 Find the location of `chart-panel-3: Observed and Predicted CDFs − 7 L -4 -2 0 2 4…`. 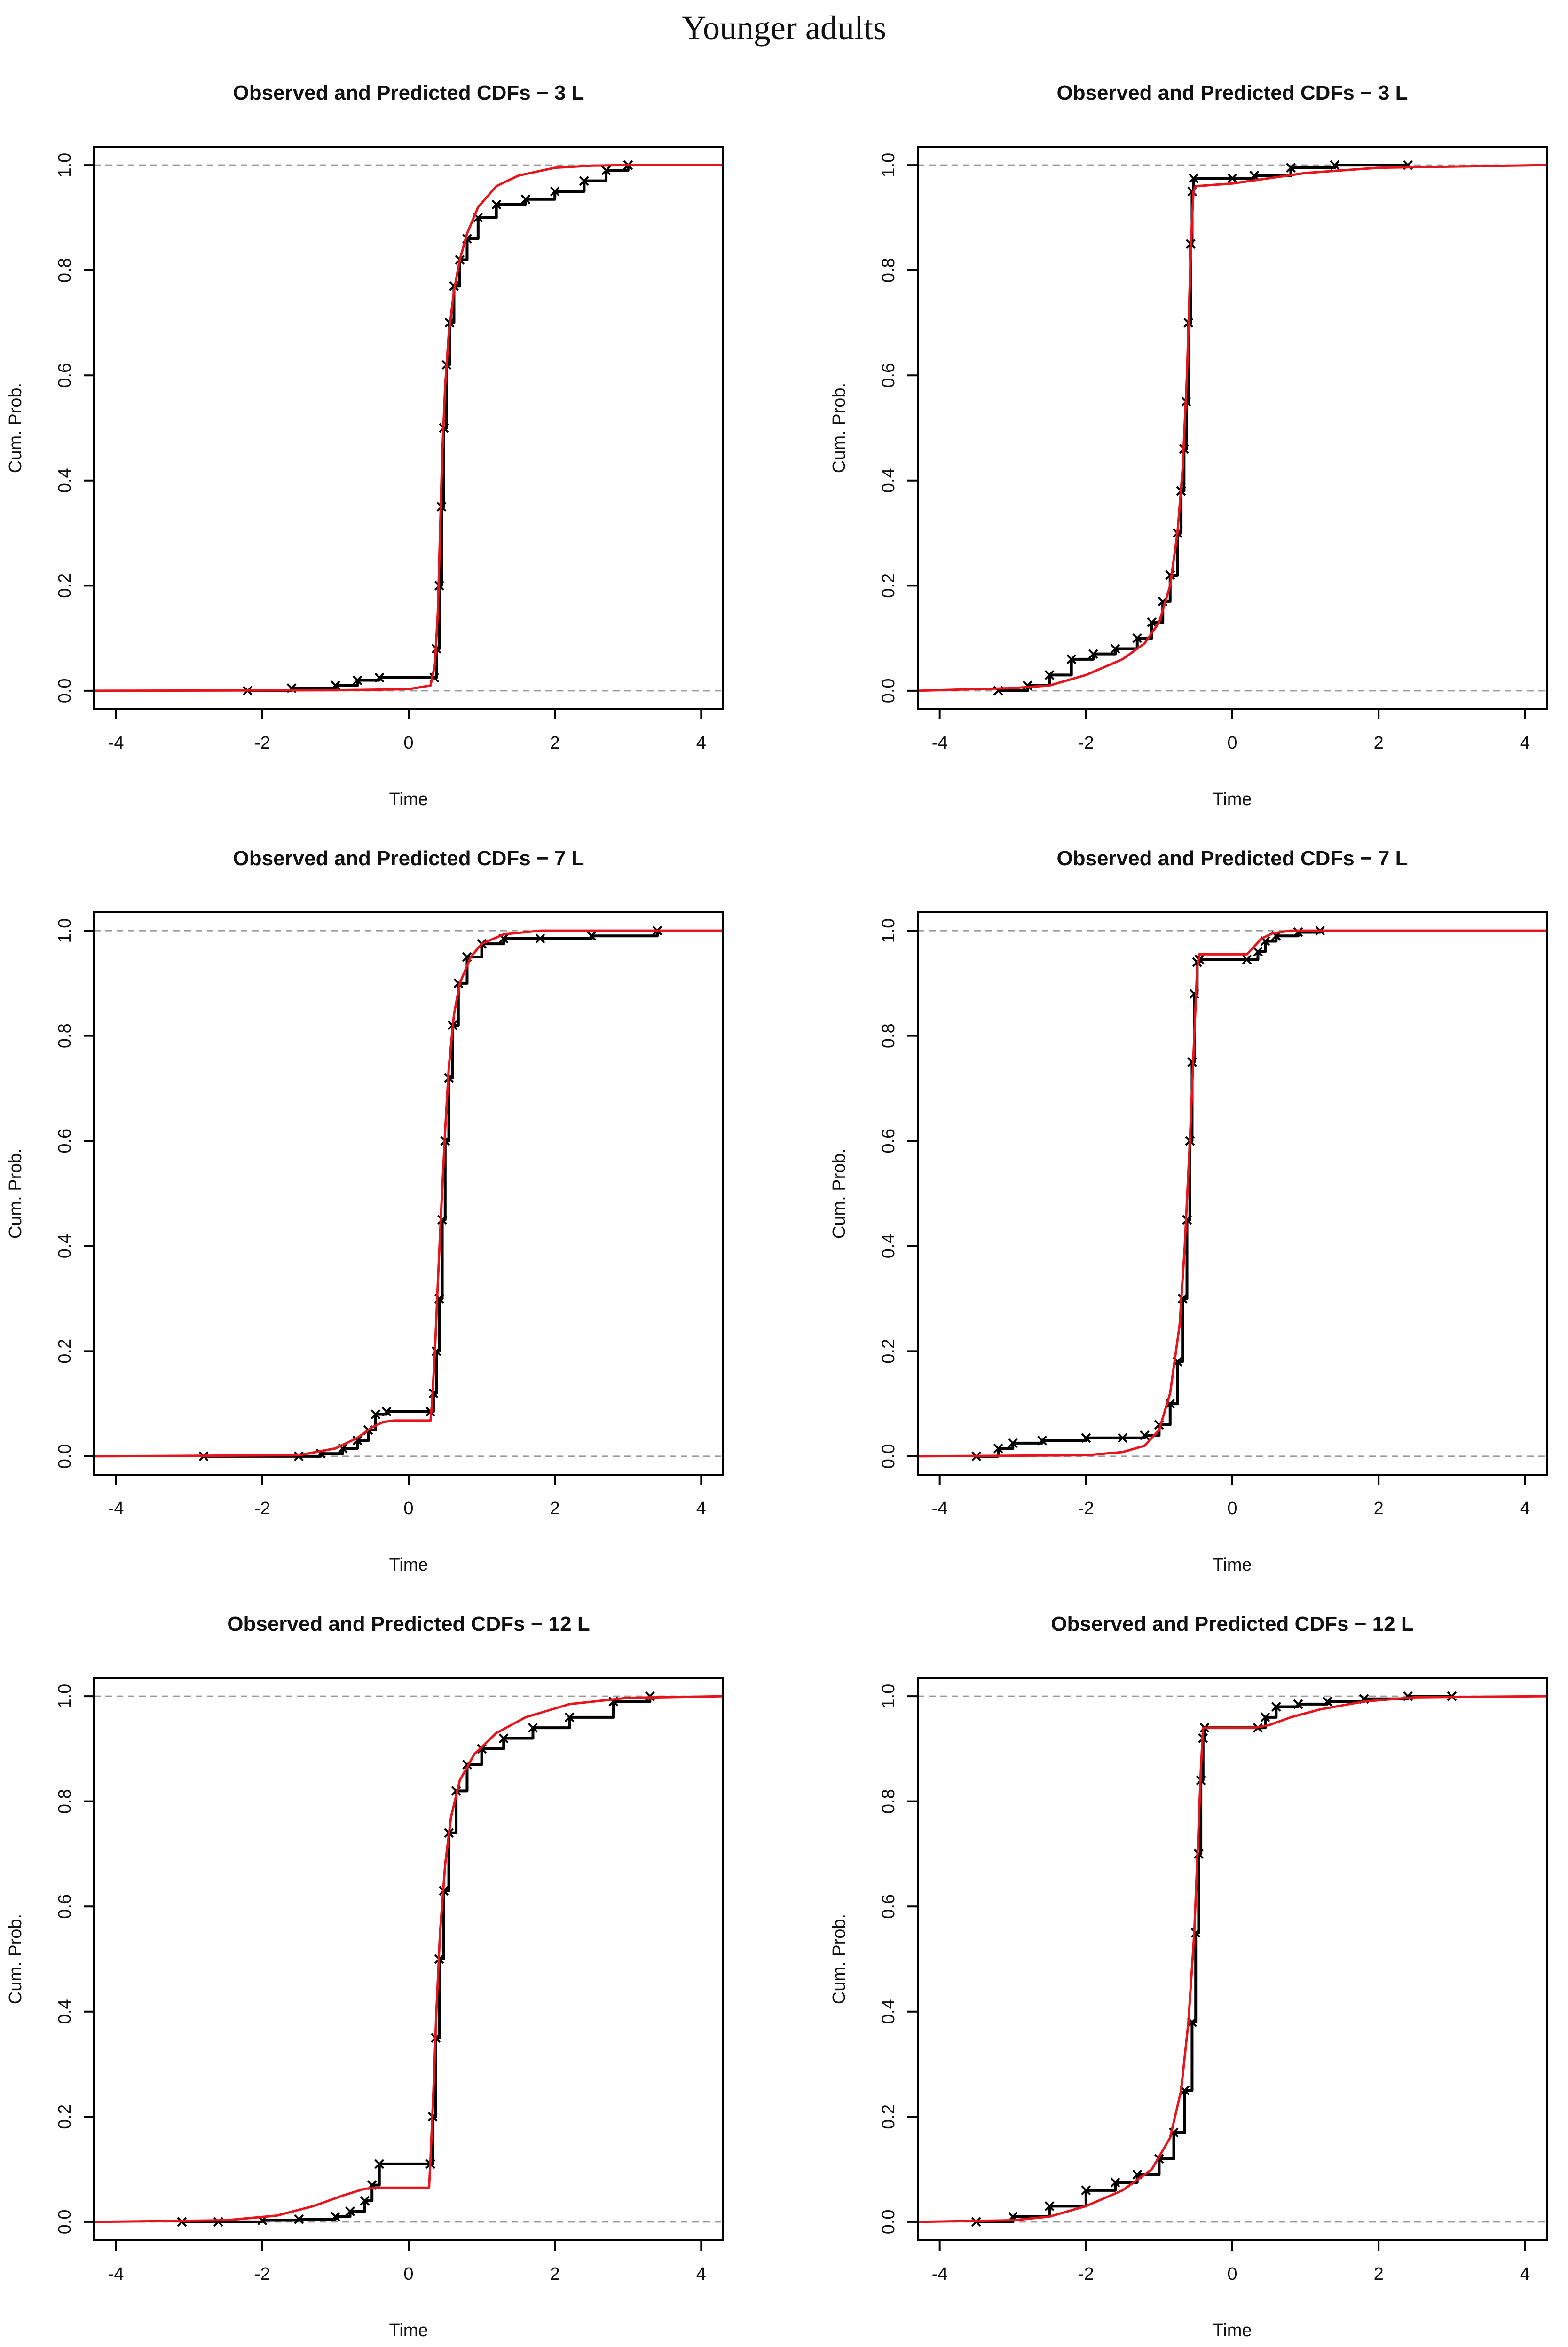

chart-panel-3: Observed and Predicted CDFs − 7 L -4 -2 0 2 4… is located at coordinates (365, 1211).